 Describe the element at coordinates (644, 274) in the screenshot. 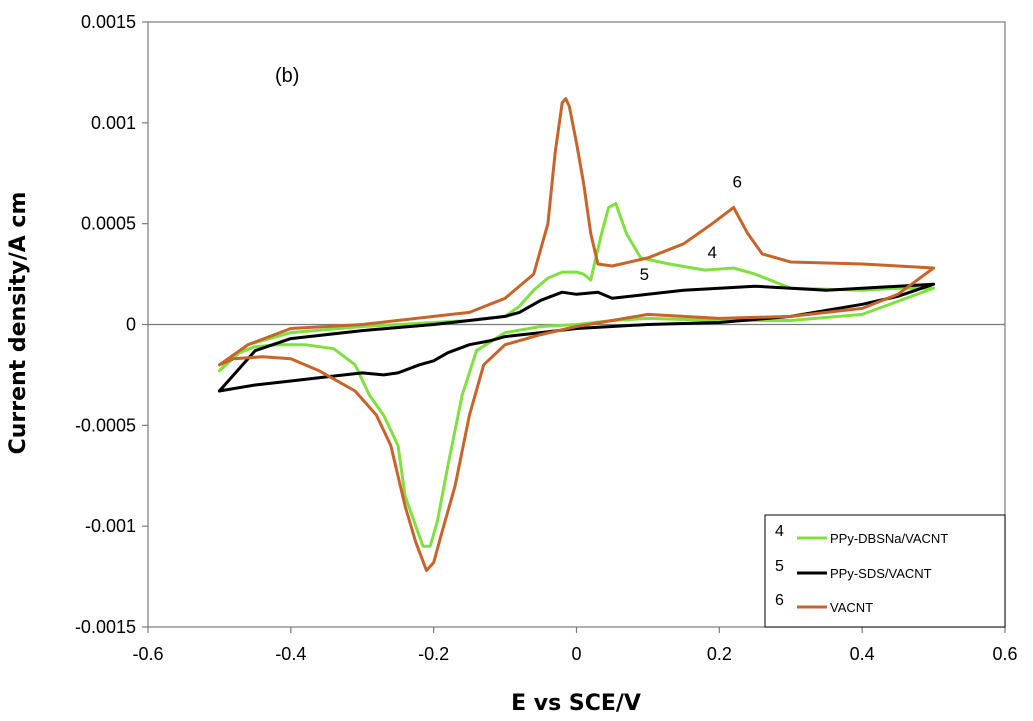

I see `curve-annotation: 5` at that location.